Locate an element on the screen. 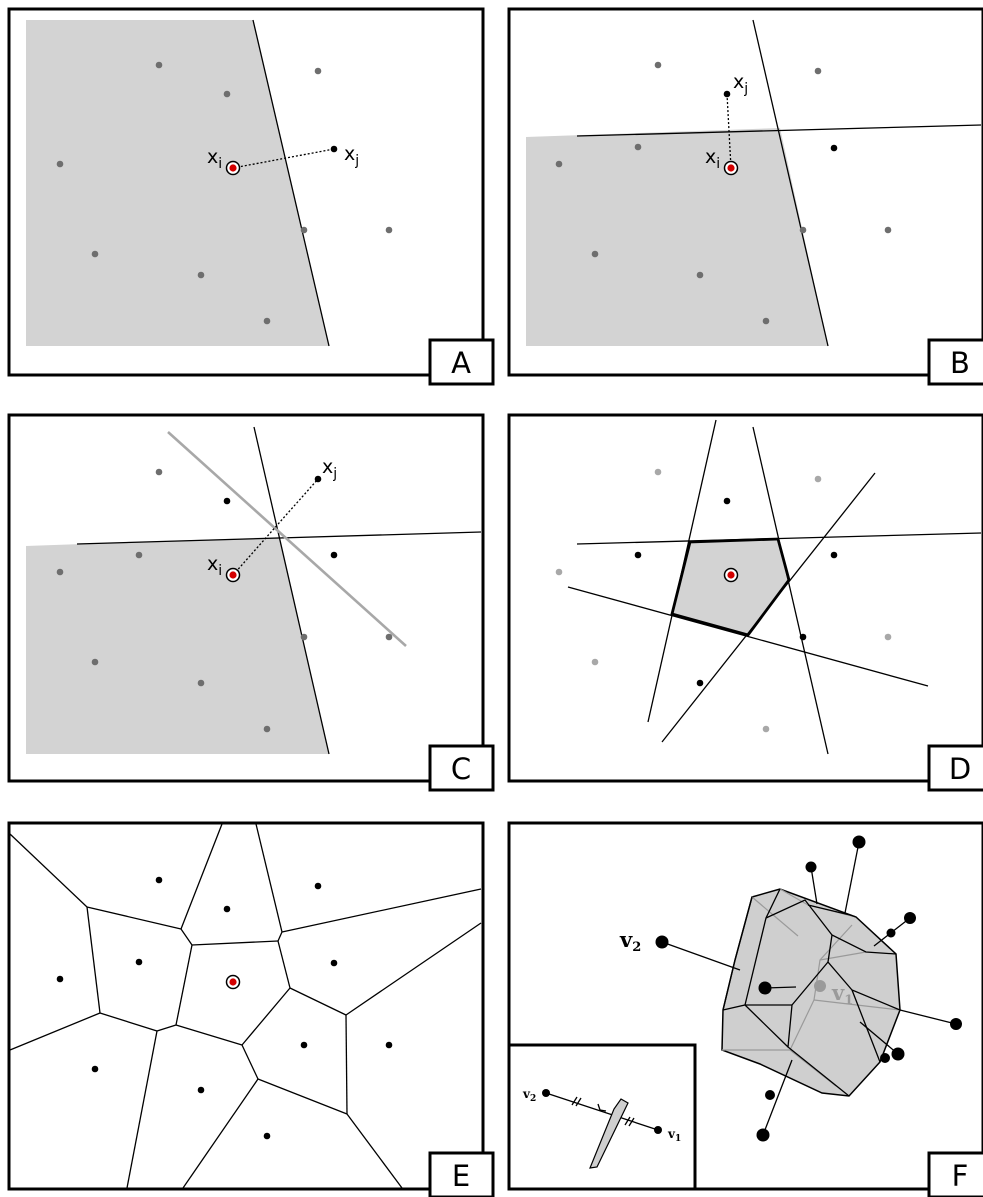  panel-e-points is located at coordinates (224, 1008).